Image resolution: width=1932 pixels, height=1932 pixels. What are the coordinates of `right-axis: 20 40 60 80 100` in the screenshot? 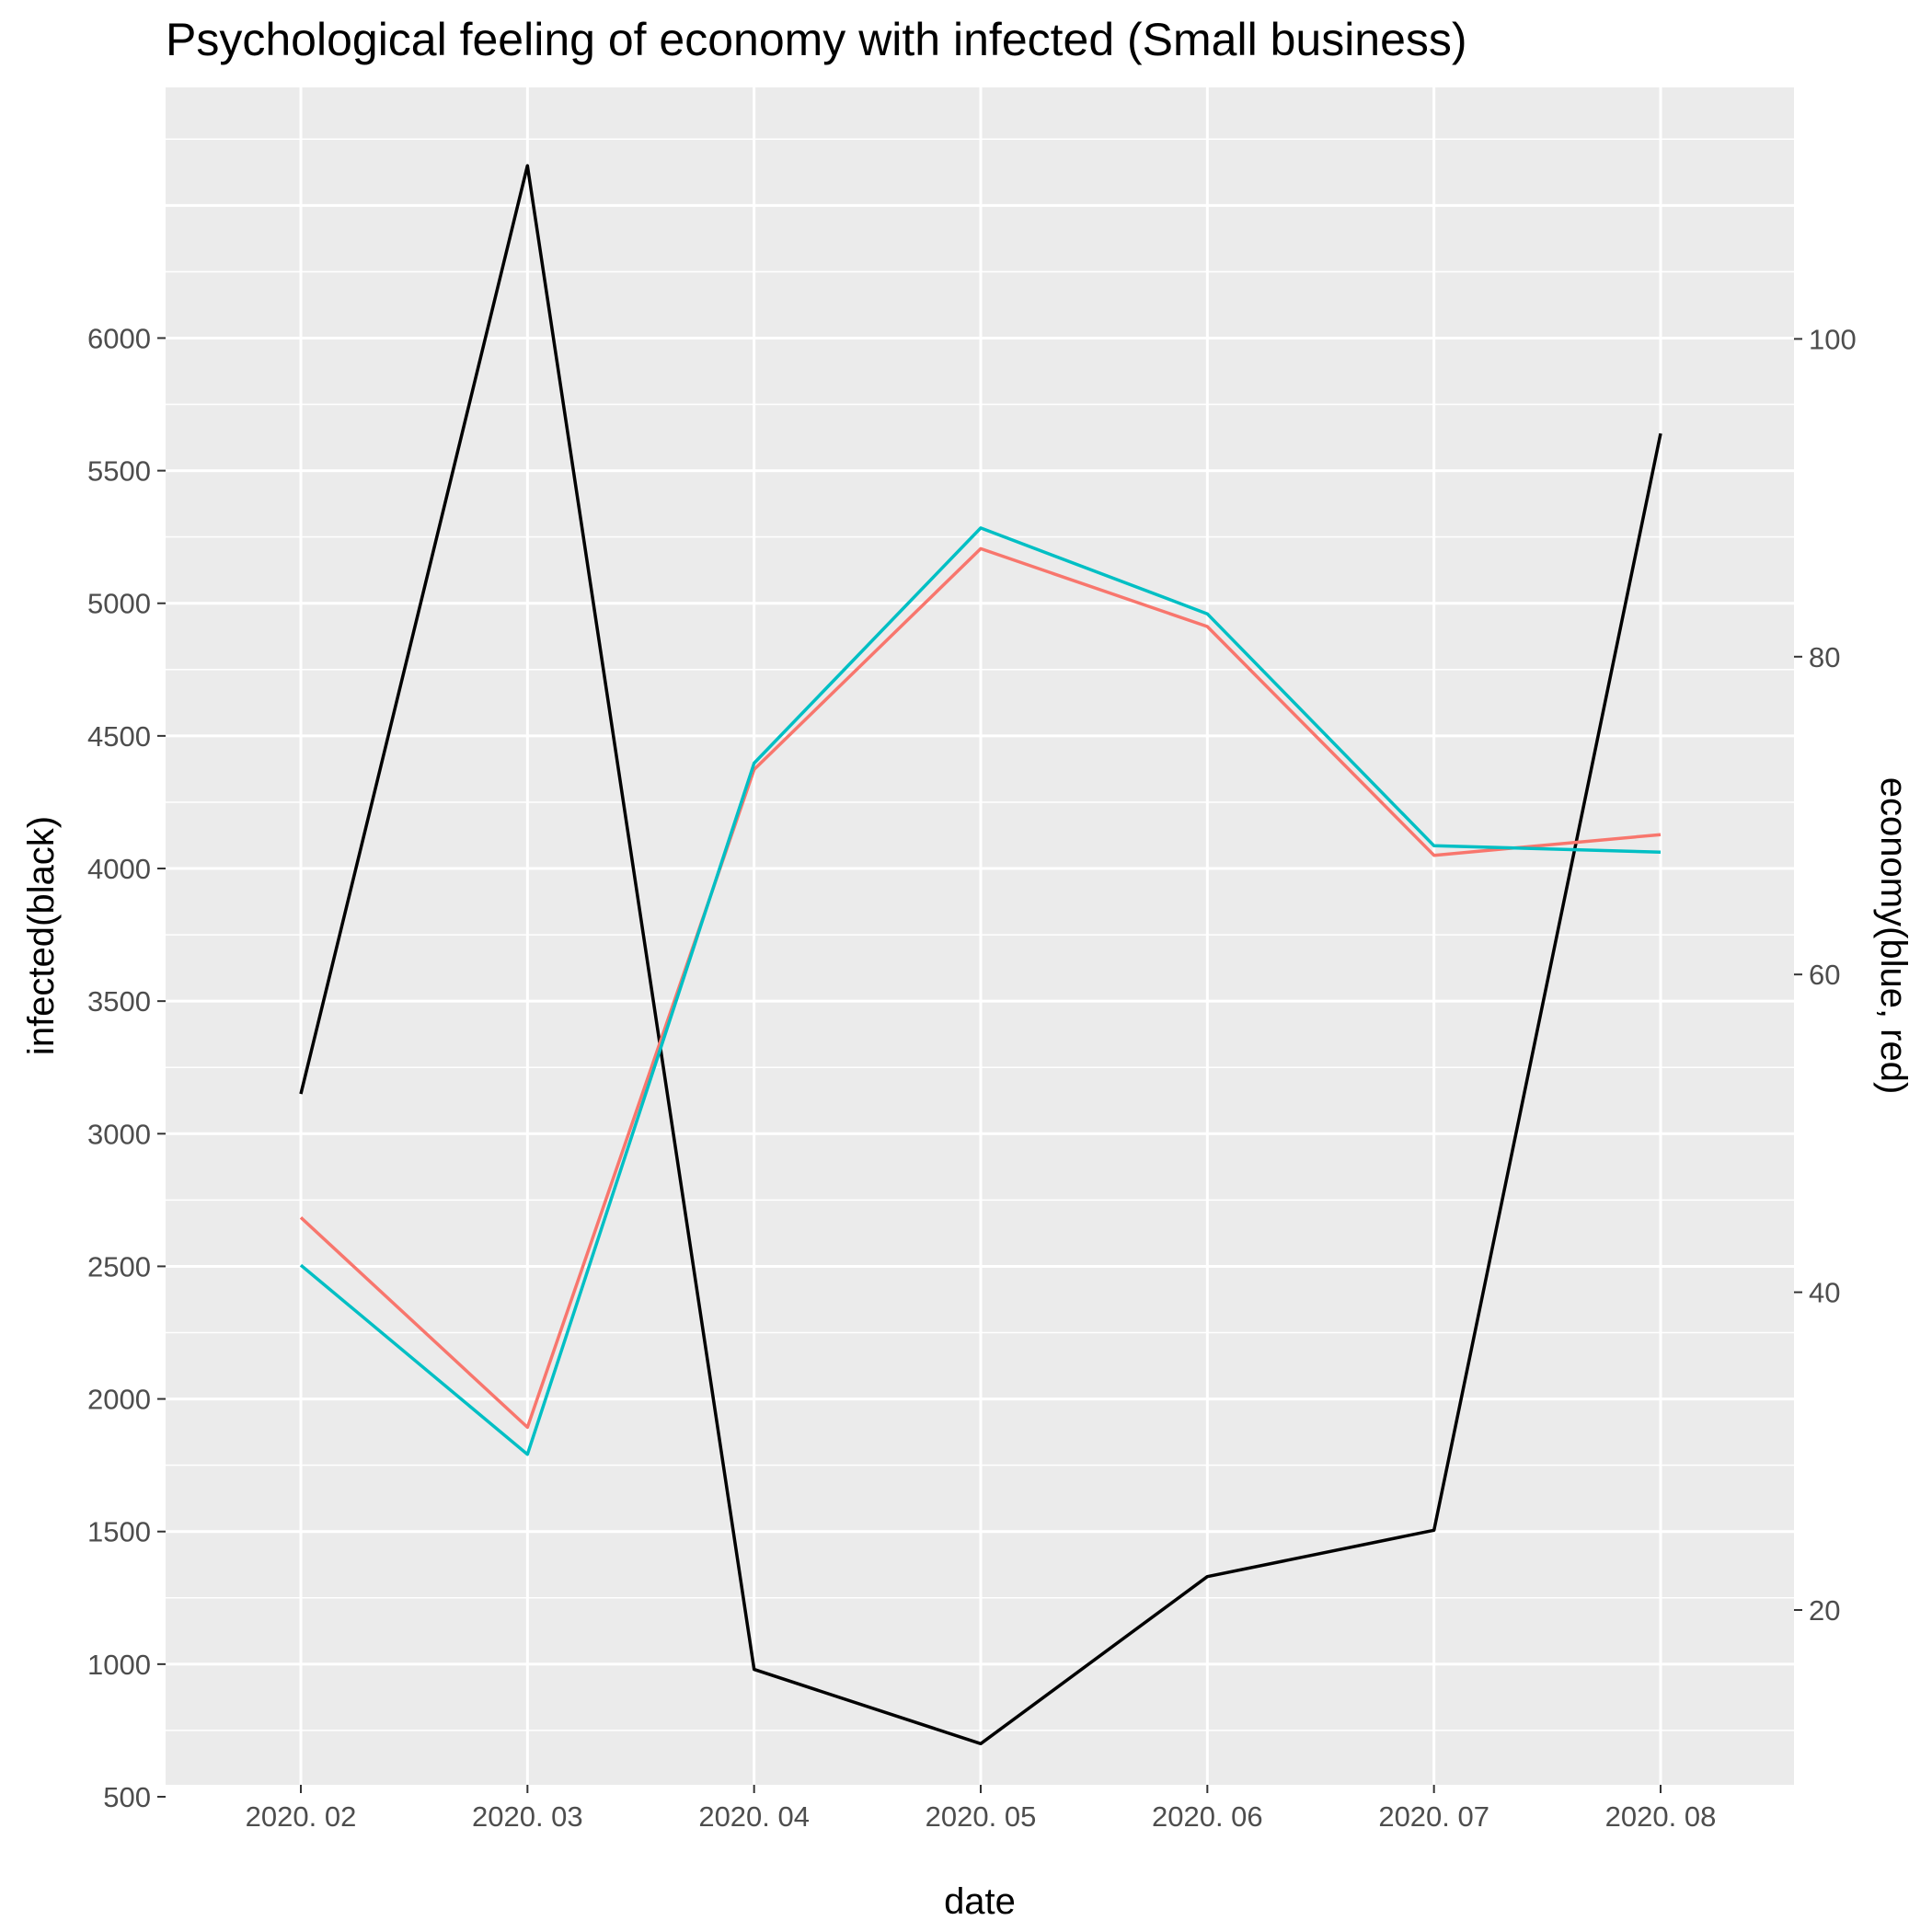 It's located at (1825, 975).